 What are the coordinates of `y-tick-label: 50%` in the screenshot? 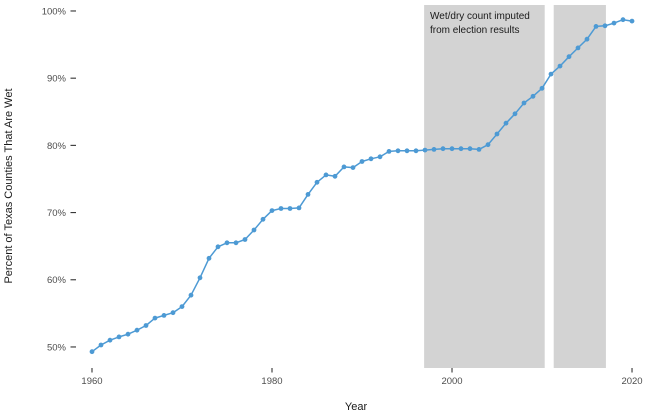 It's located at (57, 347).